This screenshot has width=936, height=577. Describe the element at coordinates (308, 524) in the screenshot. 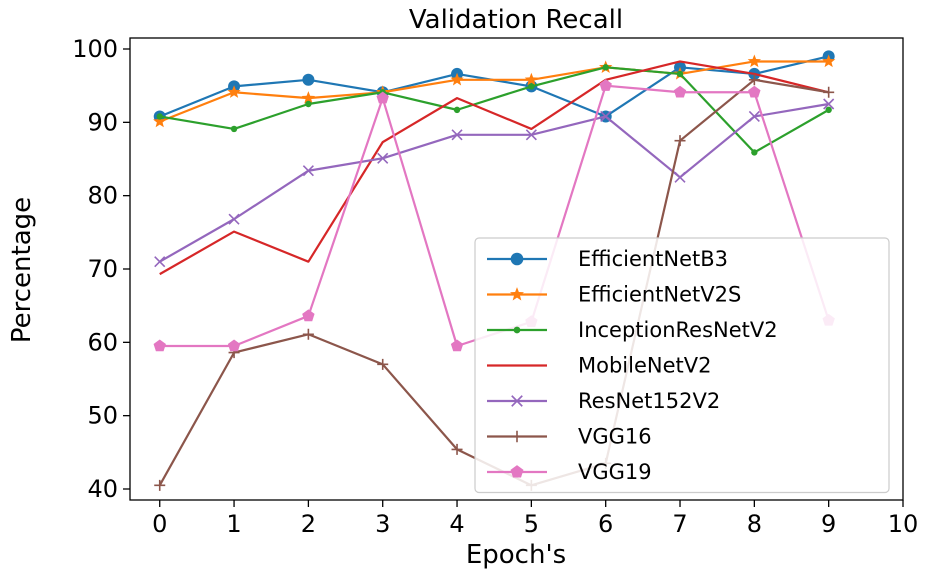

I see `x-tick-label: 2` at that location.